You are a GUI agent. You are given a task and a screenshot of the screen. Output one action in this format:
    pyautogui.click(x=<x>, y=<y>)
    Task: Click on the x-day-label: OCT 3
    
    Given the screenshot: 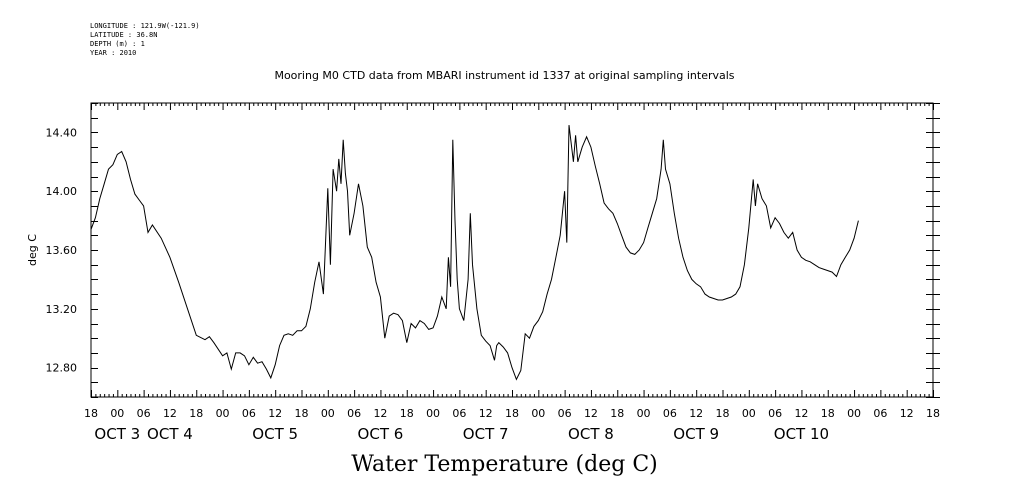 What is the action you would take?
    pyautogui.click(x=117, y=434)
    